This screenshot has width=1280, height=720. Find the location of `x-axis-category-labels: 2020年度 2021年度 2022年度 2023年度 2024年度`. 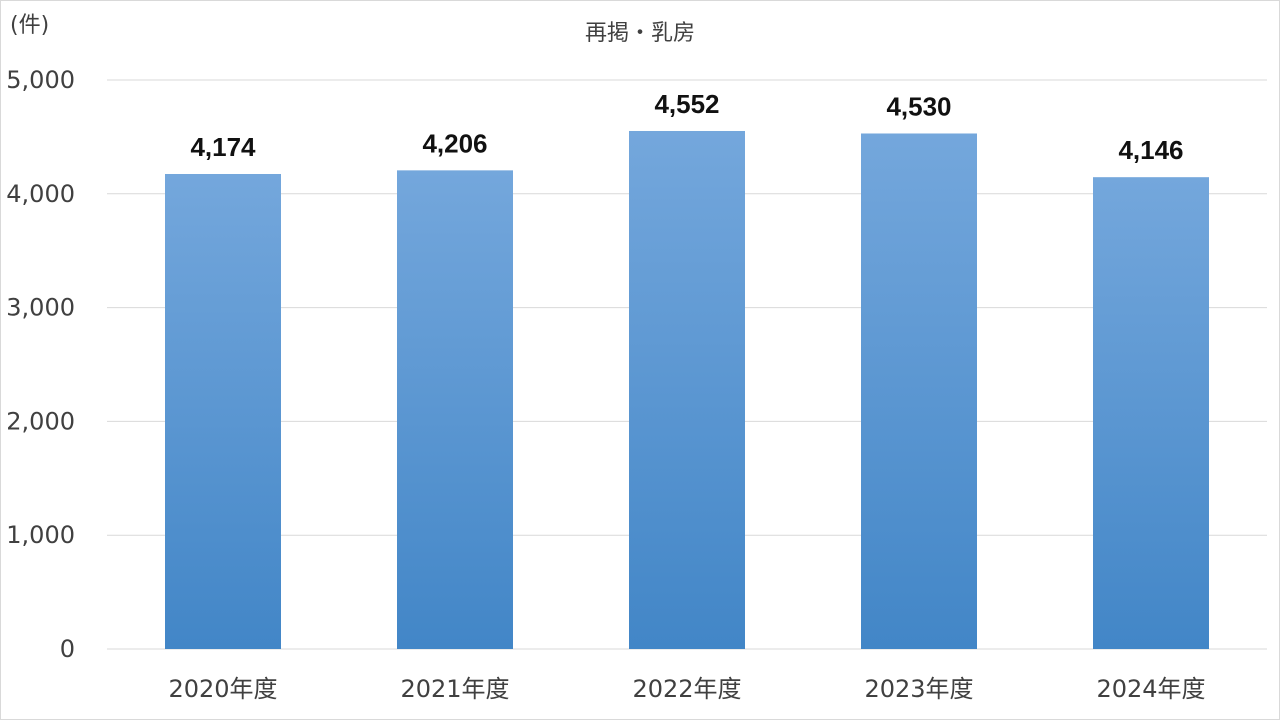

x-axis-category-labels: 2020年度 2021年度 2022年度 2023年度 2024年度 is located at coordinates (686, 689).